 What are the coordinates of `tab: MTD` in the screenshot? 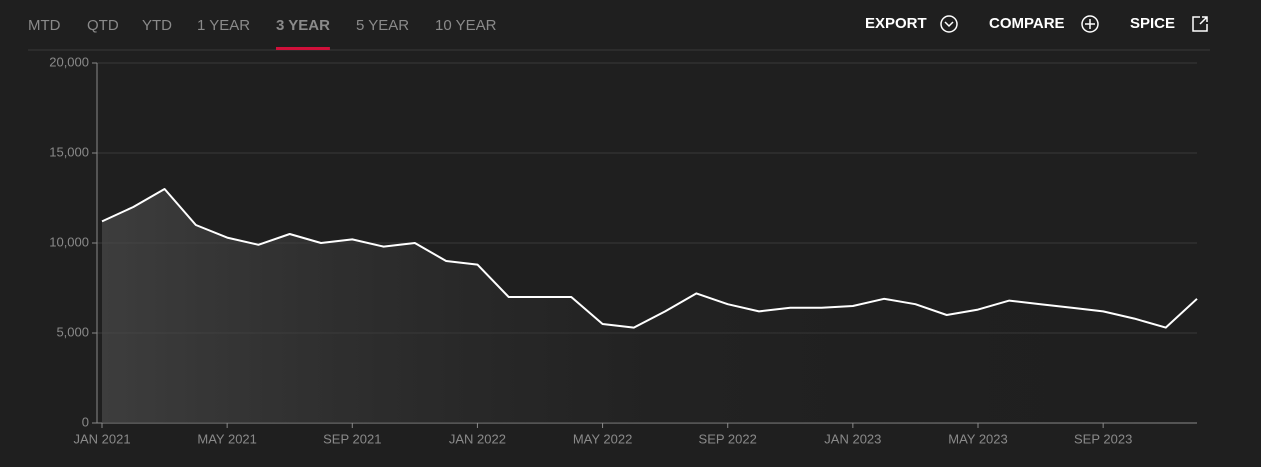 It's located at (44, 25).